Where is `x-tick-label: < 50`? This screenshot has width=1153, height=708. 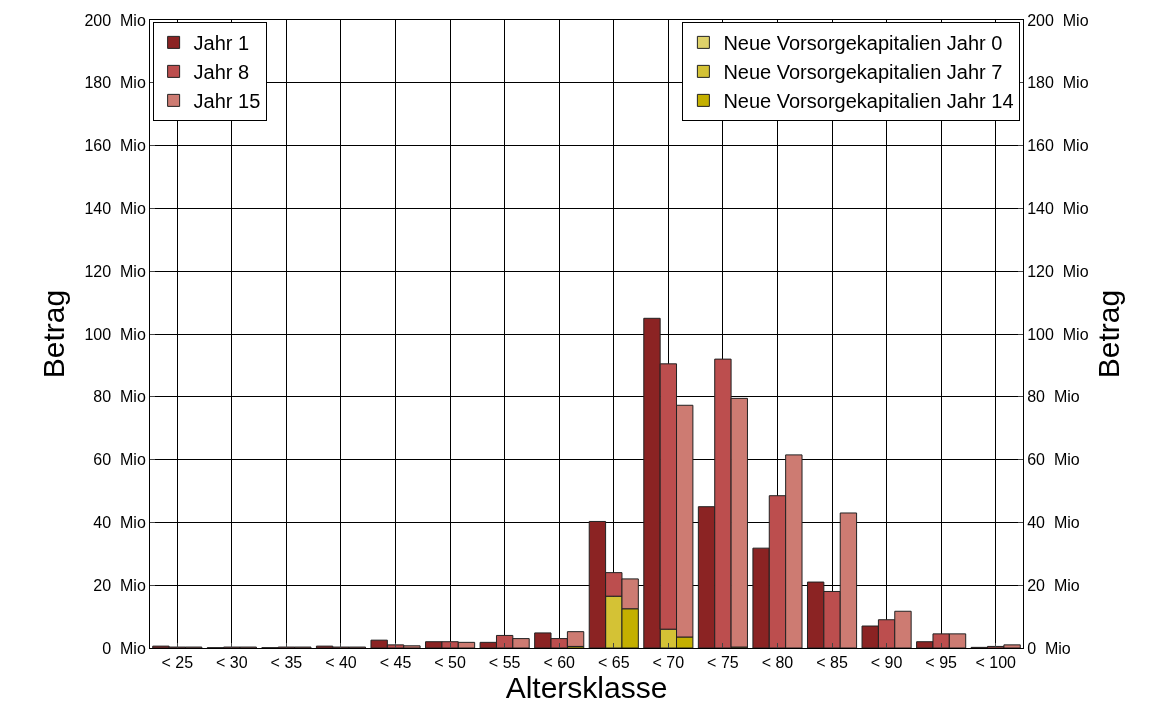
x-tick-label: < 50 is located at coordinates (450, 663).